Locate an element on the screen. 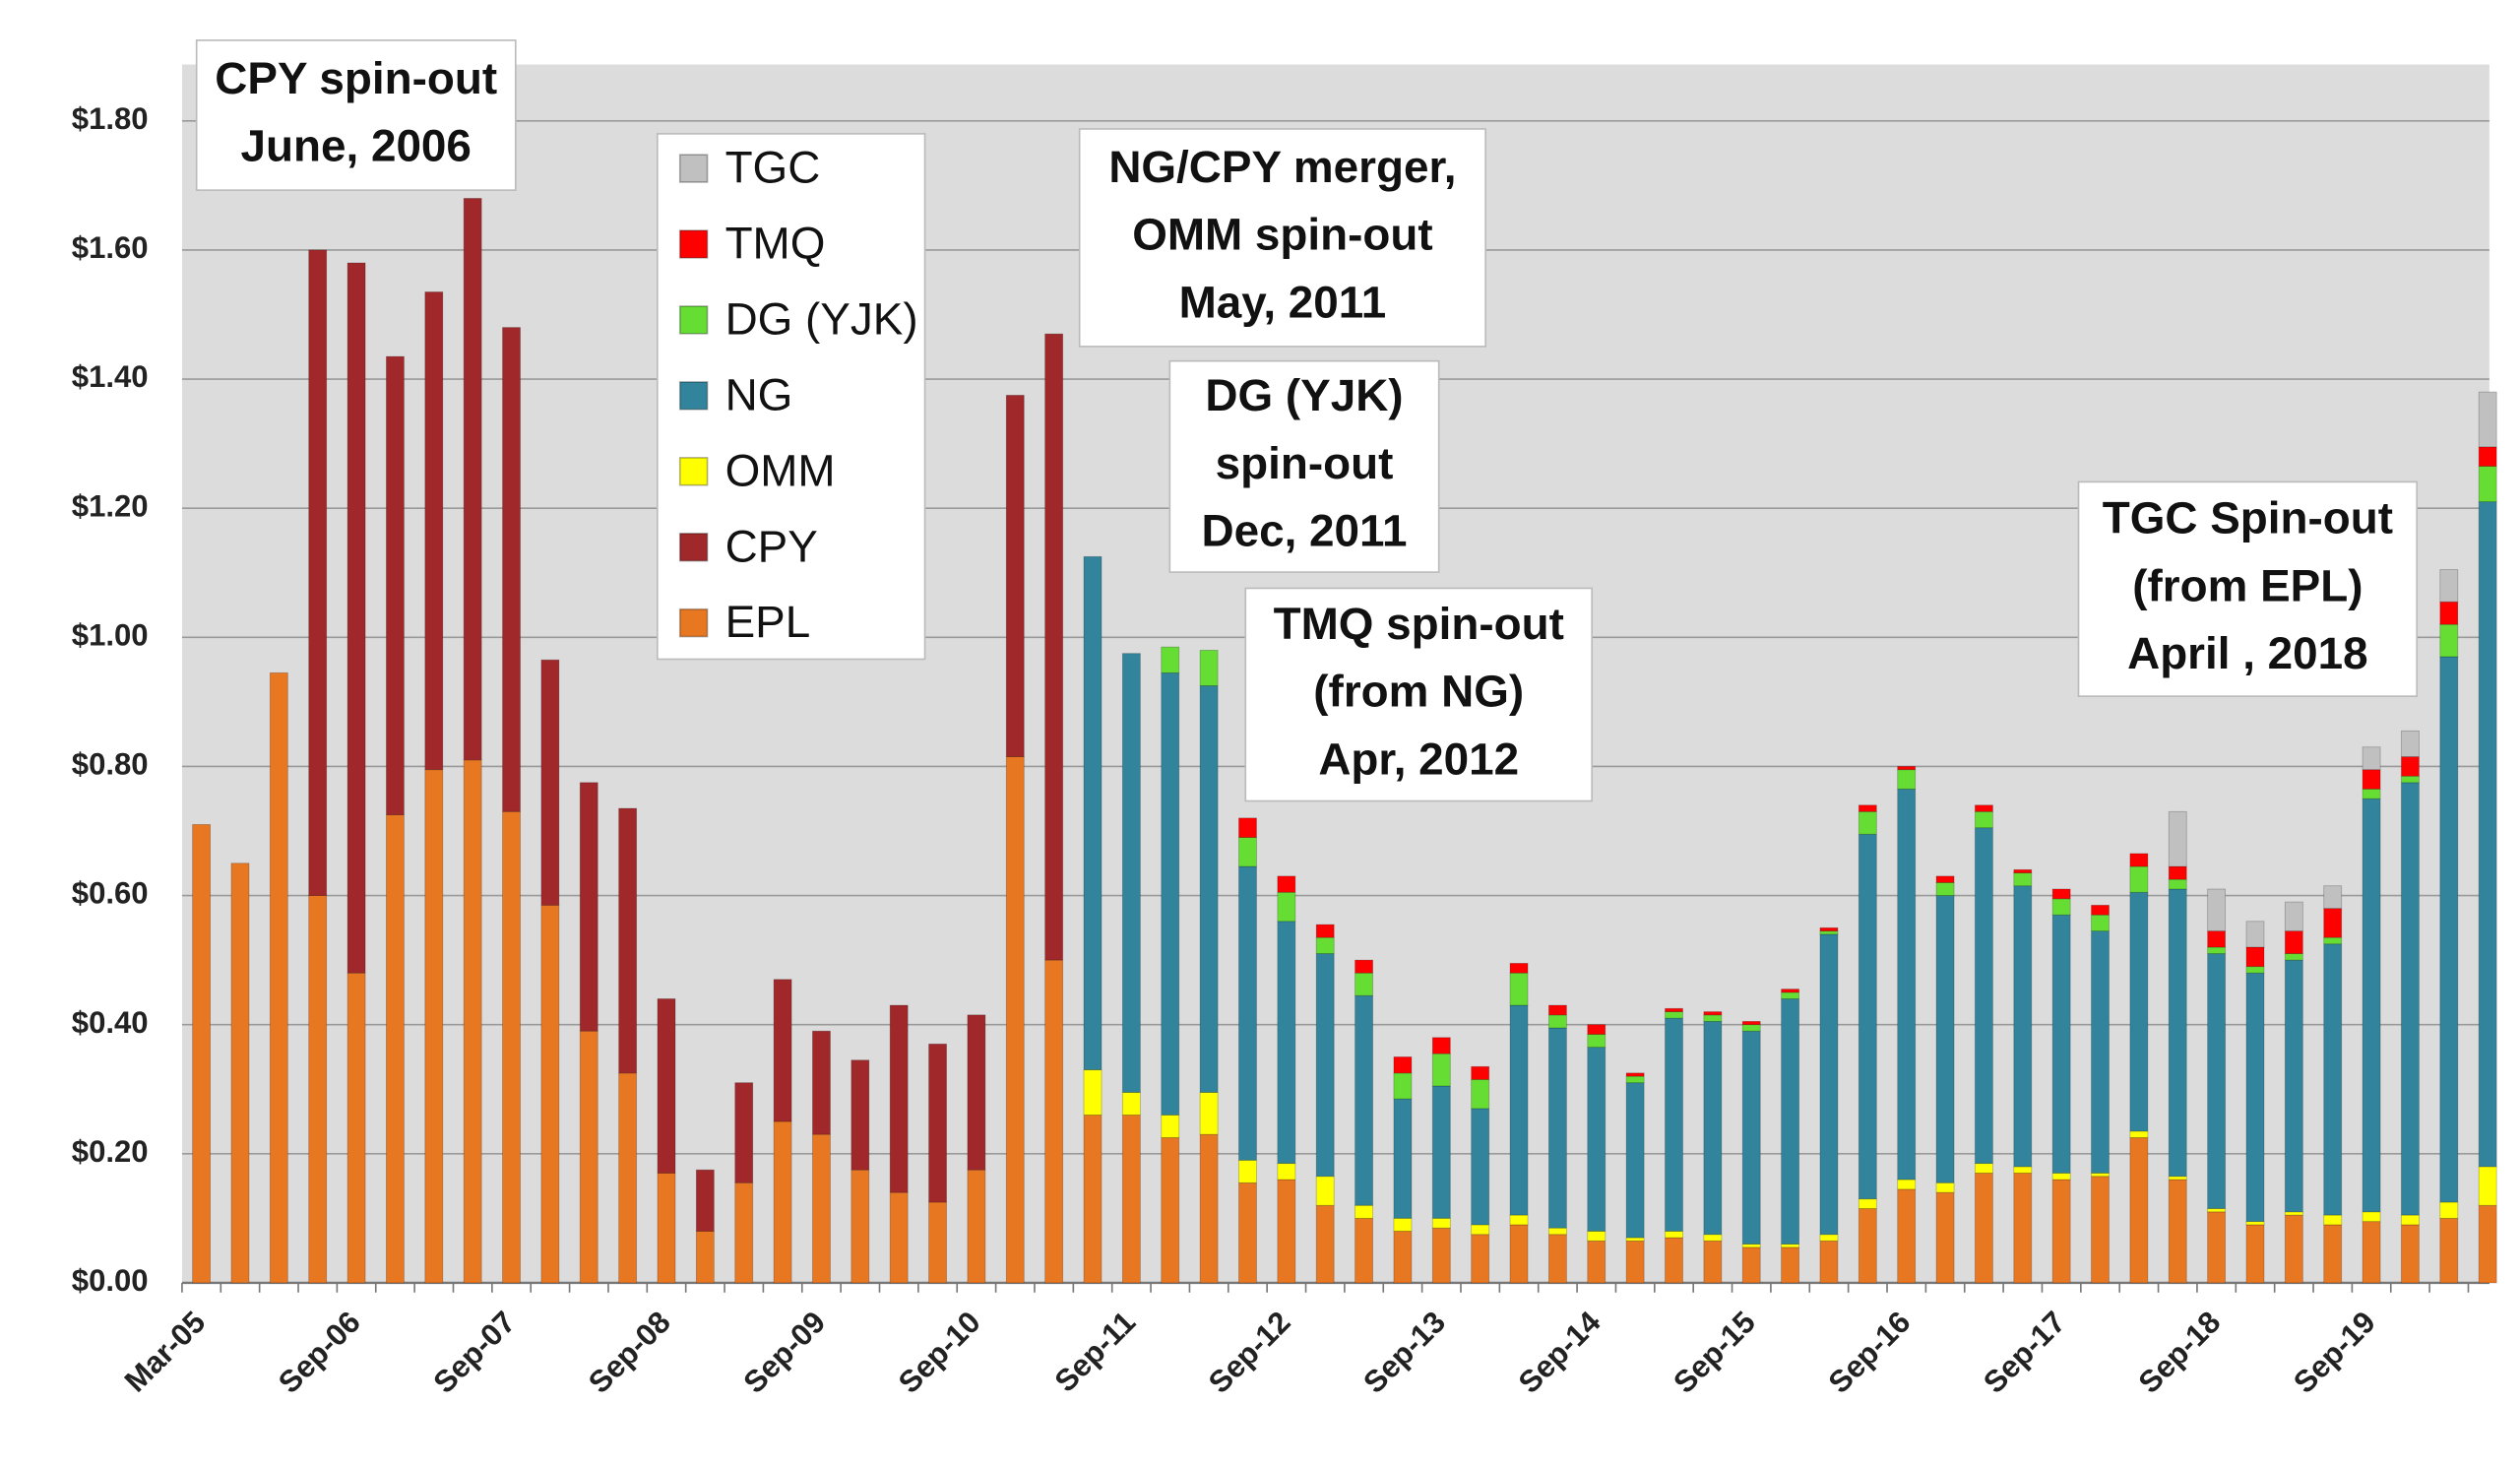 This screenshot has width=2520, height=1469. y-tick-label: $1.40 is located at coordinates (110, 376).